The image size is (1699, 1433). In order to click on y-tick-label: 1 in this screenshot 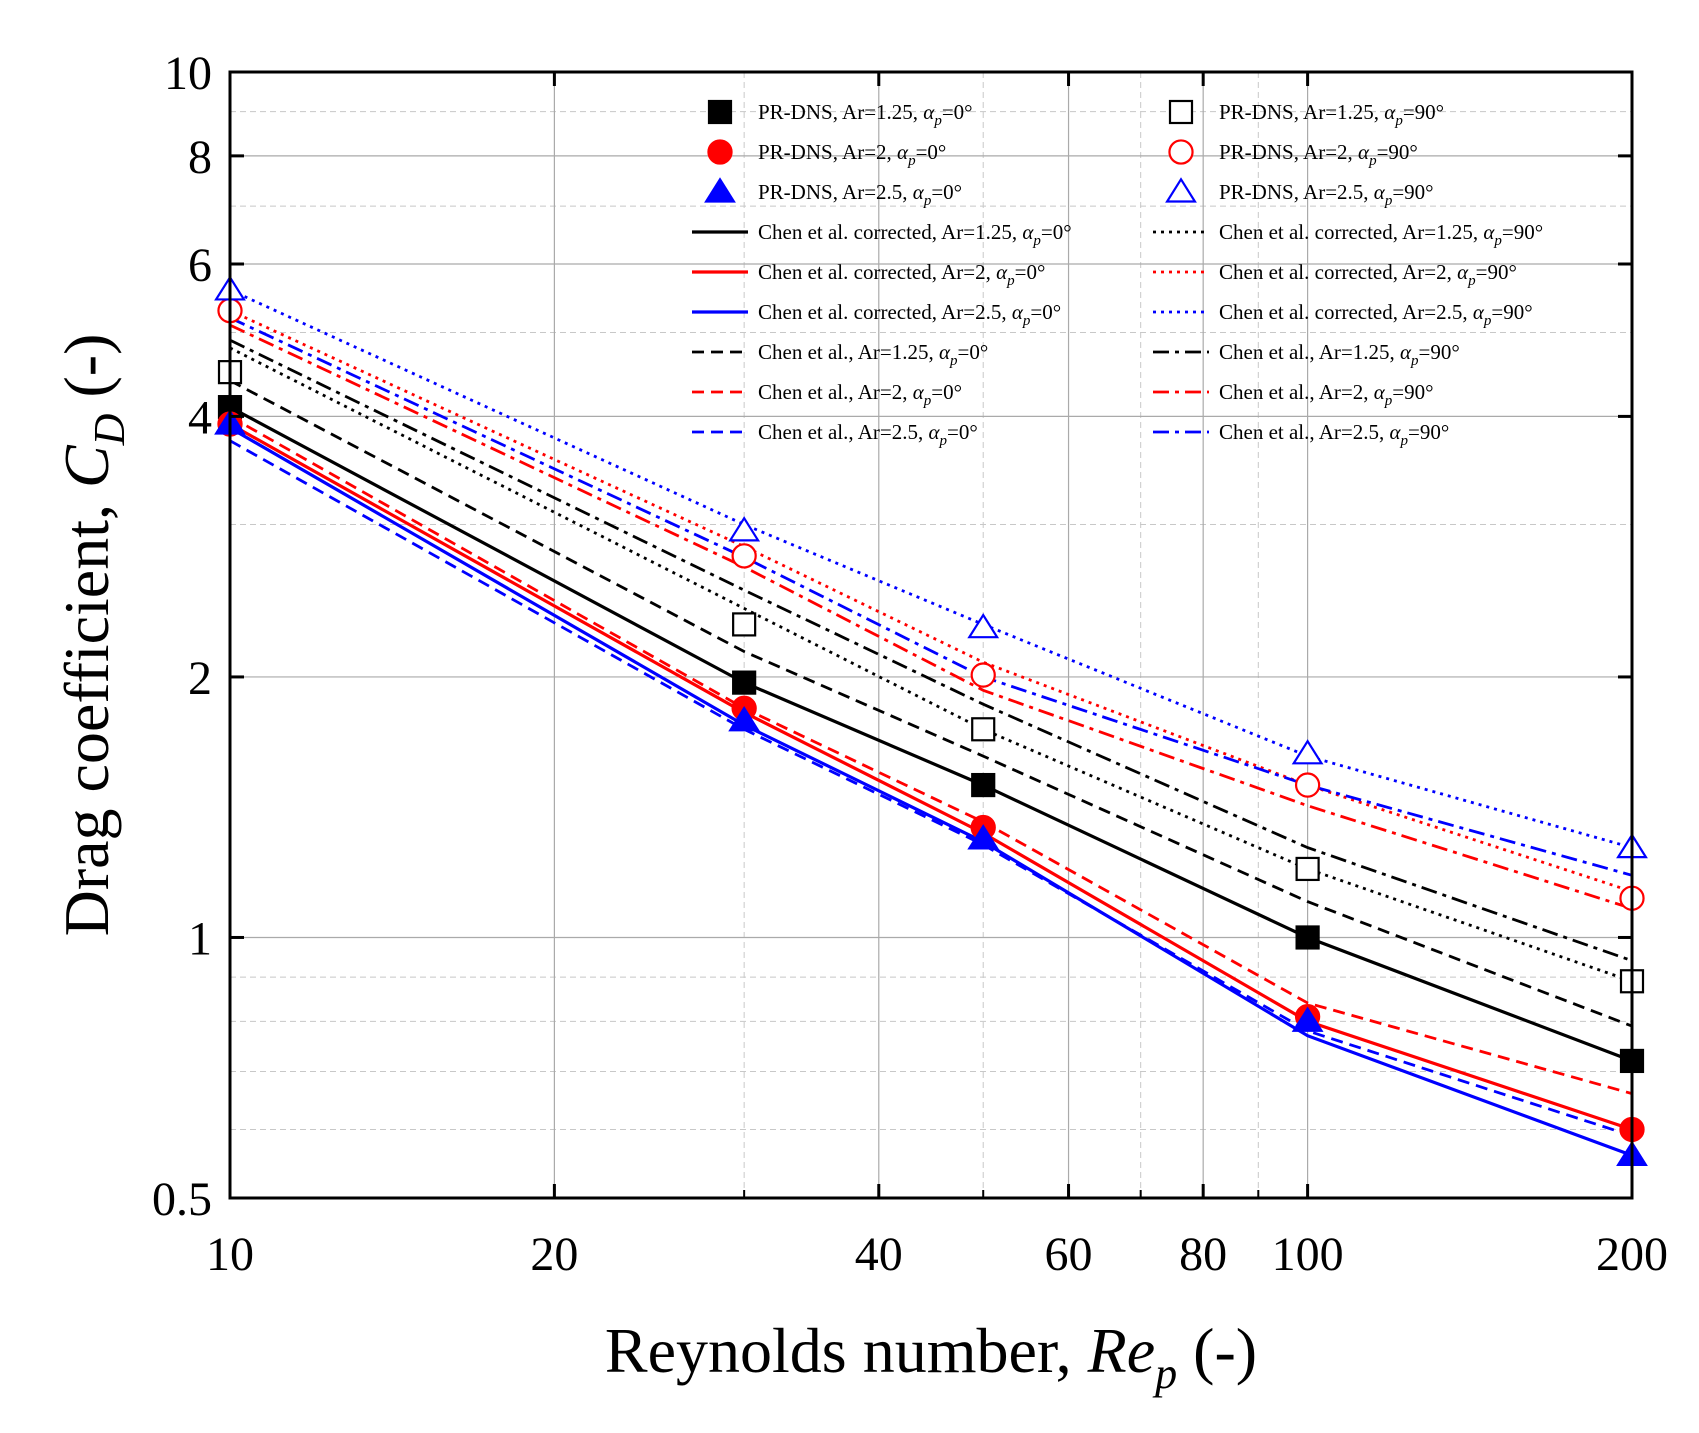, I will do `click(200, 938)`.